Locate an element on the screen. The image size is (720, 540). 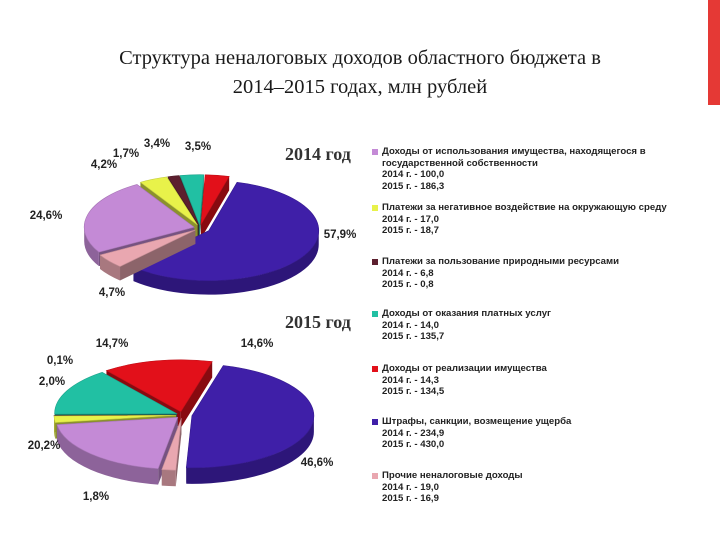
legend-value-2015: 2015 г. - 18,7 is located at coordinates (410, 230).